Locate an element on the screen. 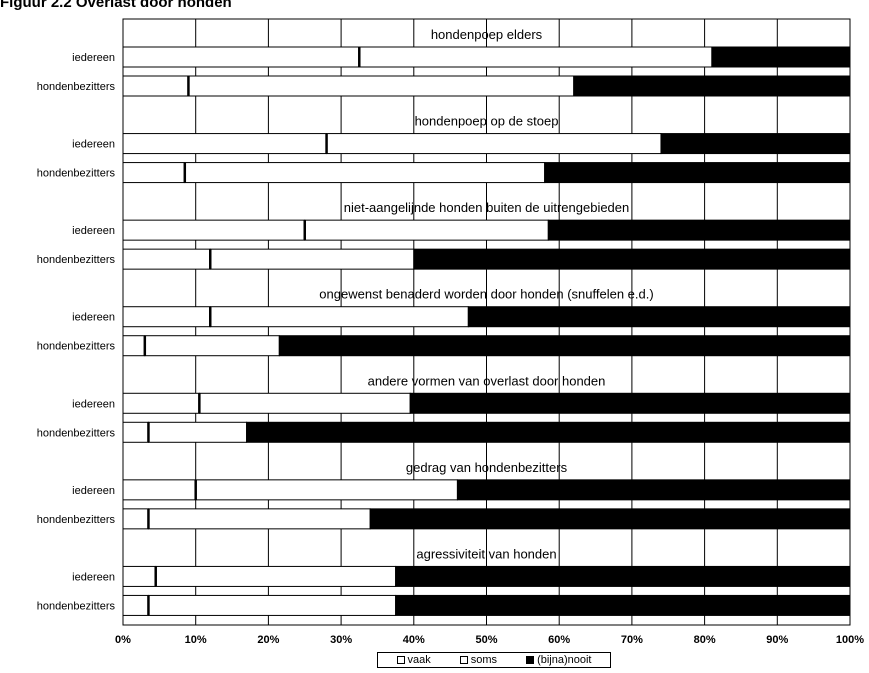  legend-swatch-vaak is located at coordinates (400, 660).